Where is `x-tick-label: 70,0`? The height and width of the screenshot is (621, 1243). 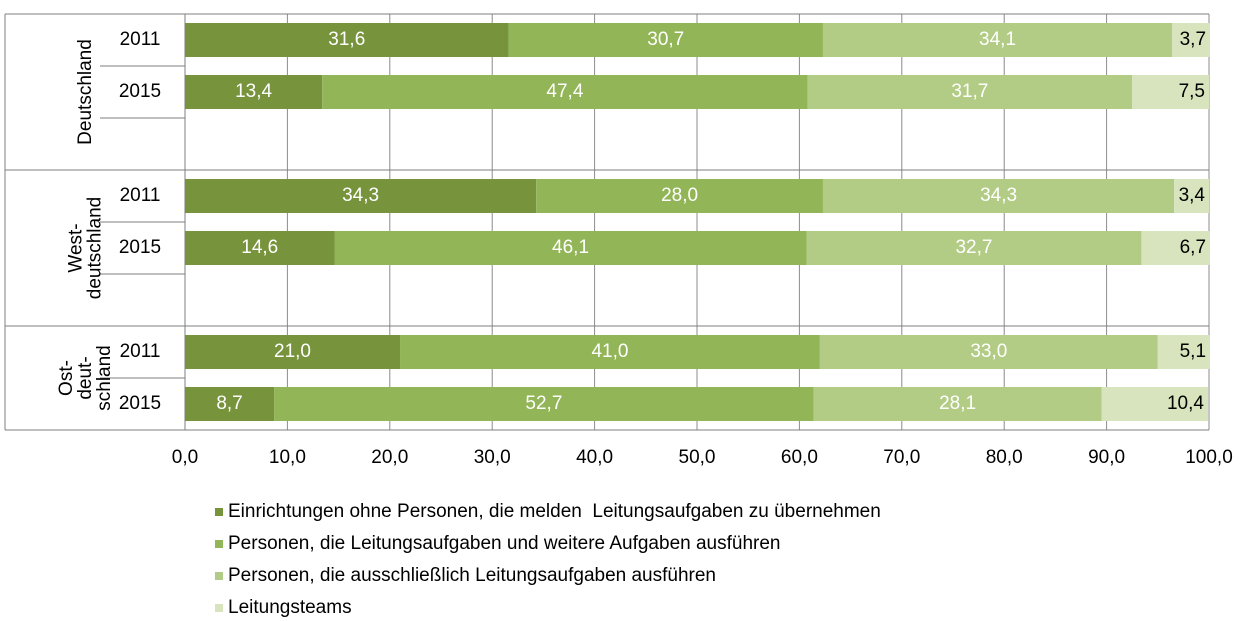
x-tick-label: 70,0 is located at coordinates (901, 457).